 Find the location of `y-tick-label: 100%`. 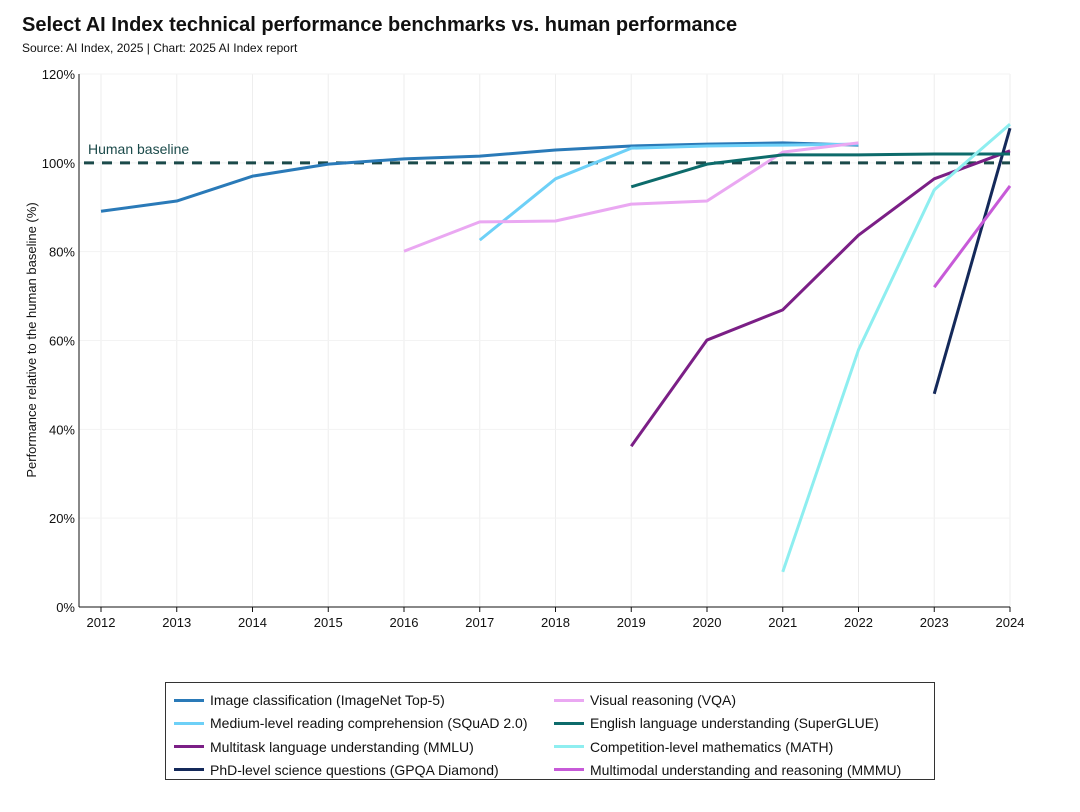

y-tick-label: 100% is located at coordinates (59, 163).